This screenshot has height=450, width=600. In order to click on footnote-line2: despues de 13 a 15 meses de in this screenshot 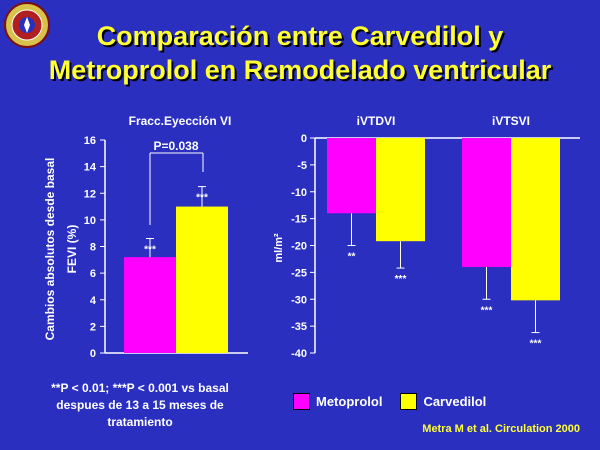, I will do `click(140, 405)`.